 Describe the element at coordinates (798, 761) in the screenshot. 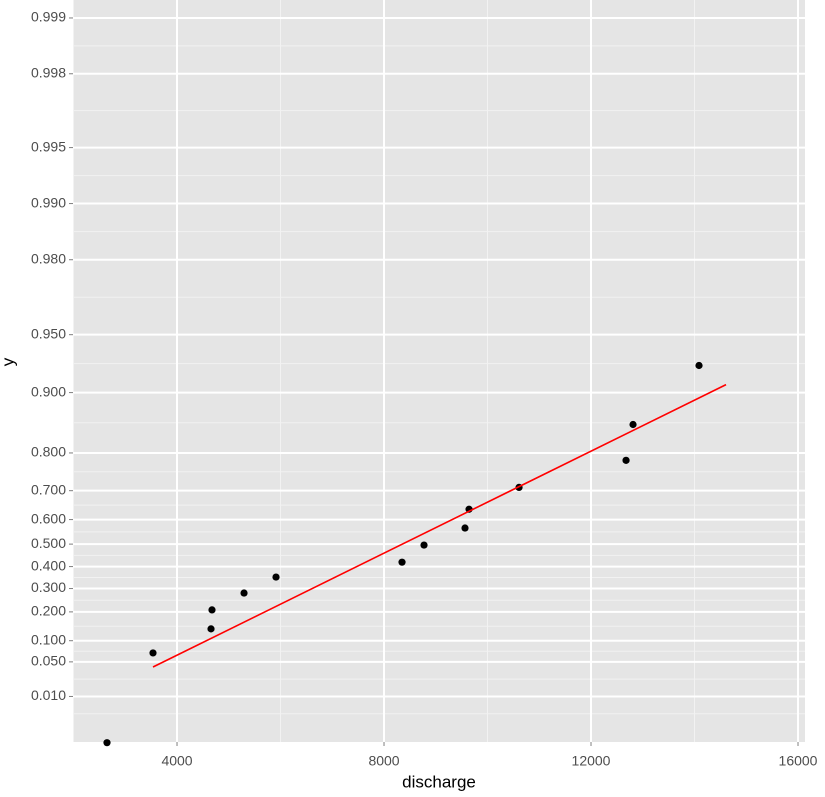

I see `x-tick-label: 16000` at that location.